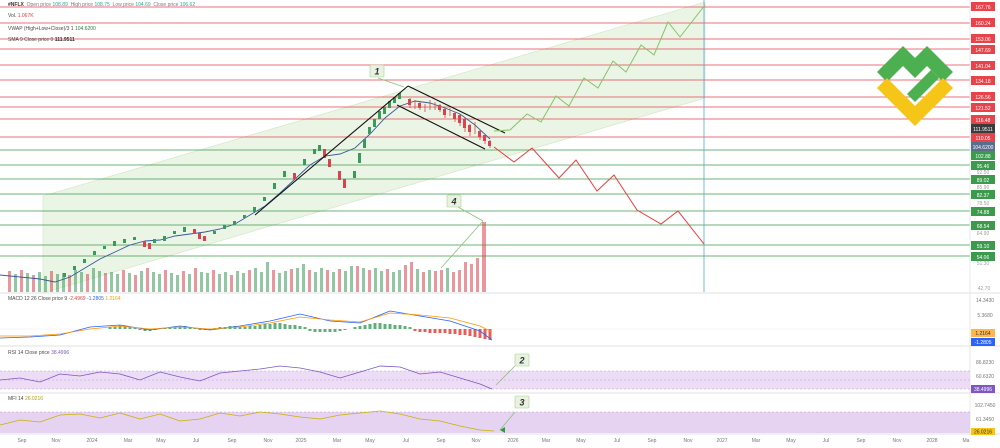  I want to click on svg-text: 2025, so click(300, 441).